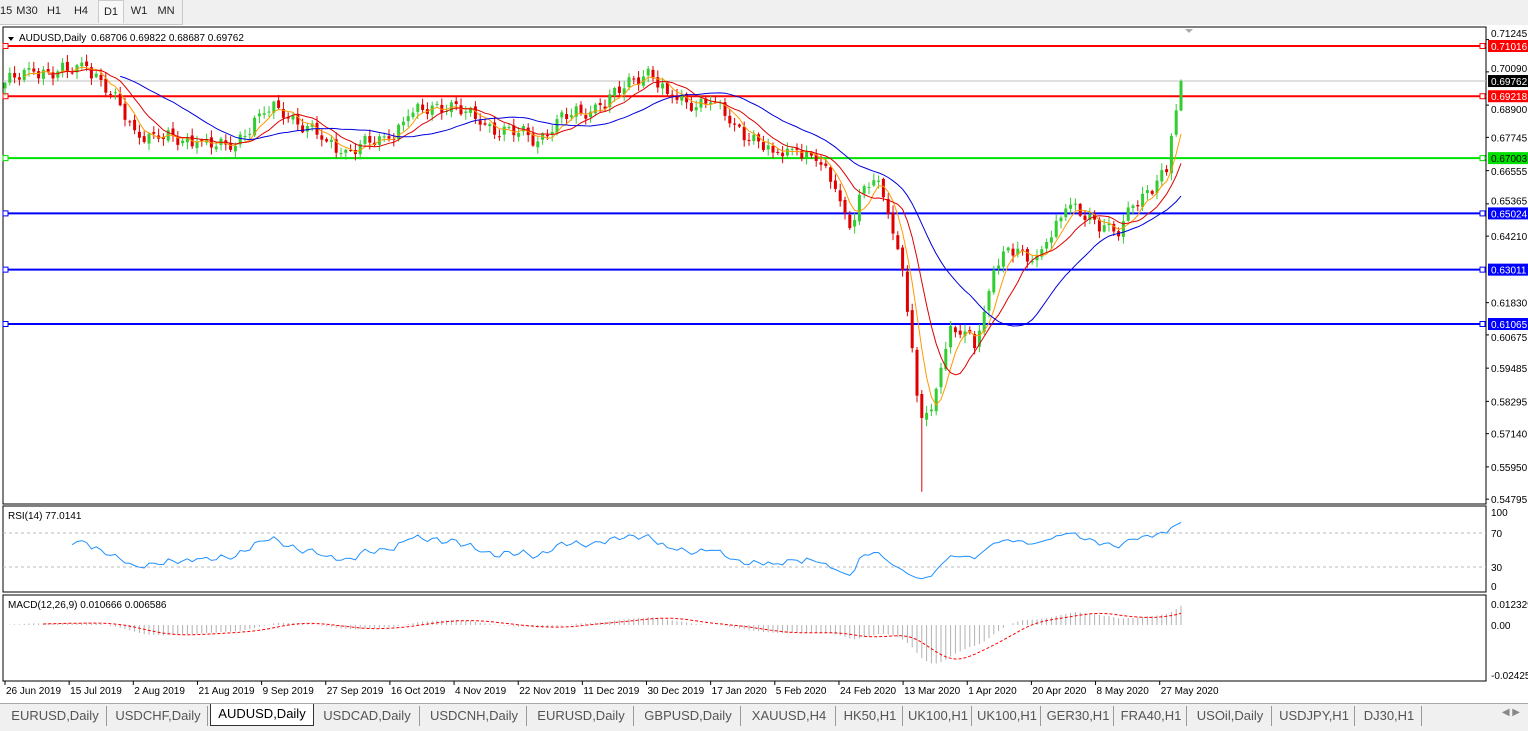 The height and width of the screenshot is (731, 1528). What do you see at coordinates (11, 39) in the screenshot?
I see `dropdown-triangle-icon` at bounding box center [11, 39].